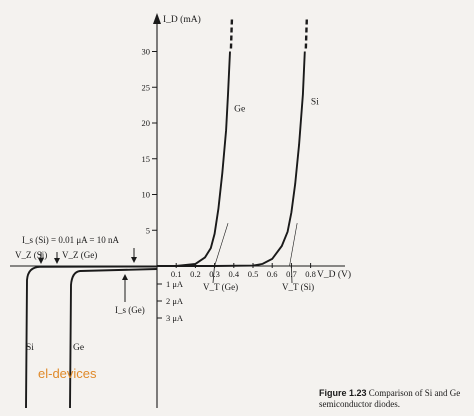 This screenshot has width=474, height=416. Describe the element at coordinates (175, 284) in the screenshot. I see `reverse-tick-label: 1 μA` at that location.